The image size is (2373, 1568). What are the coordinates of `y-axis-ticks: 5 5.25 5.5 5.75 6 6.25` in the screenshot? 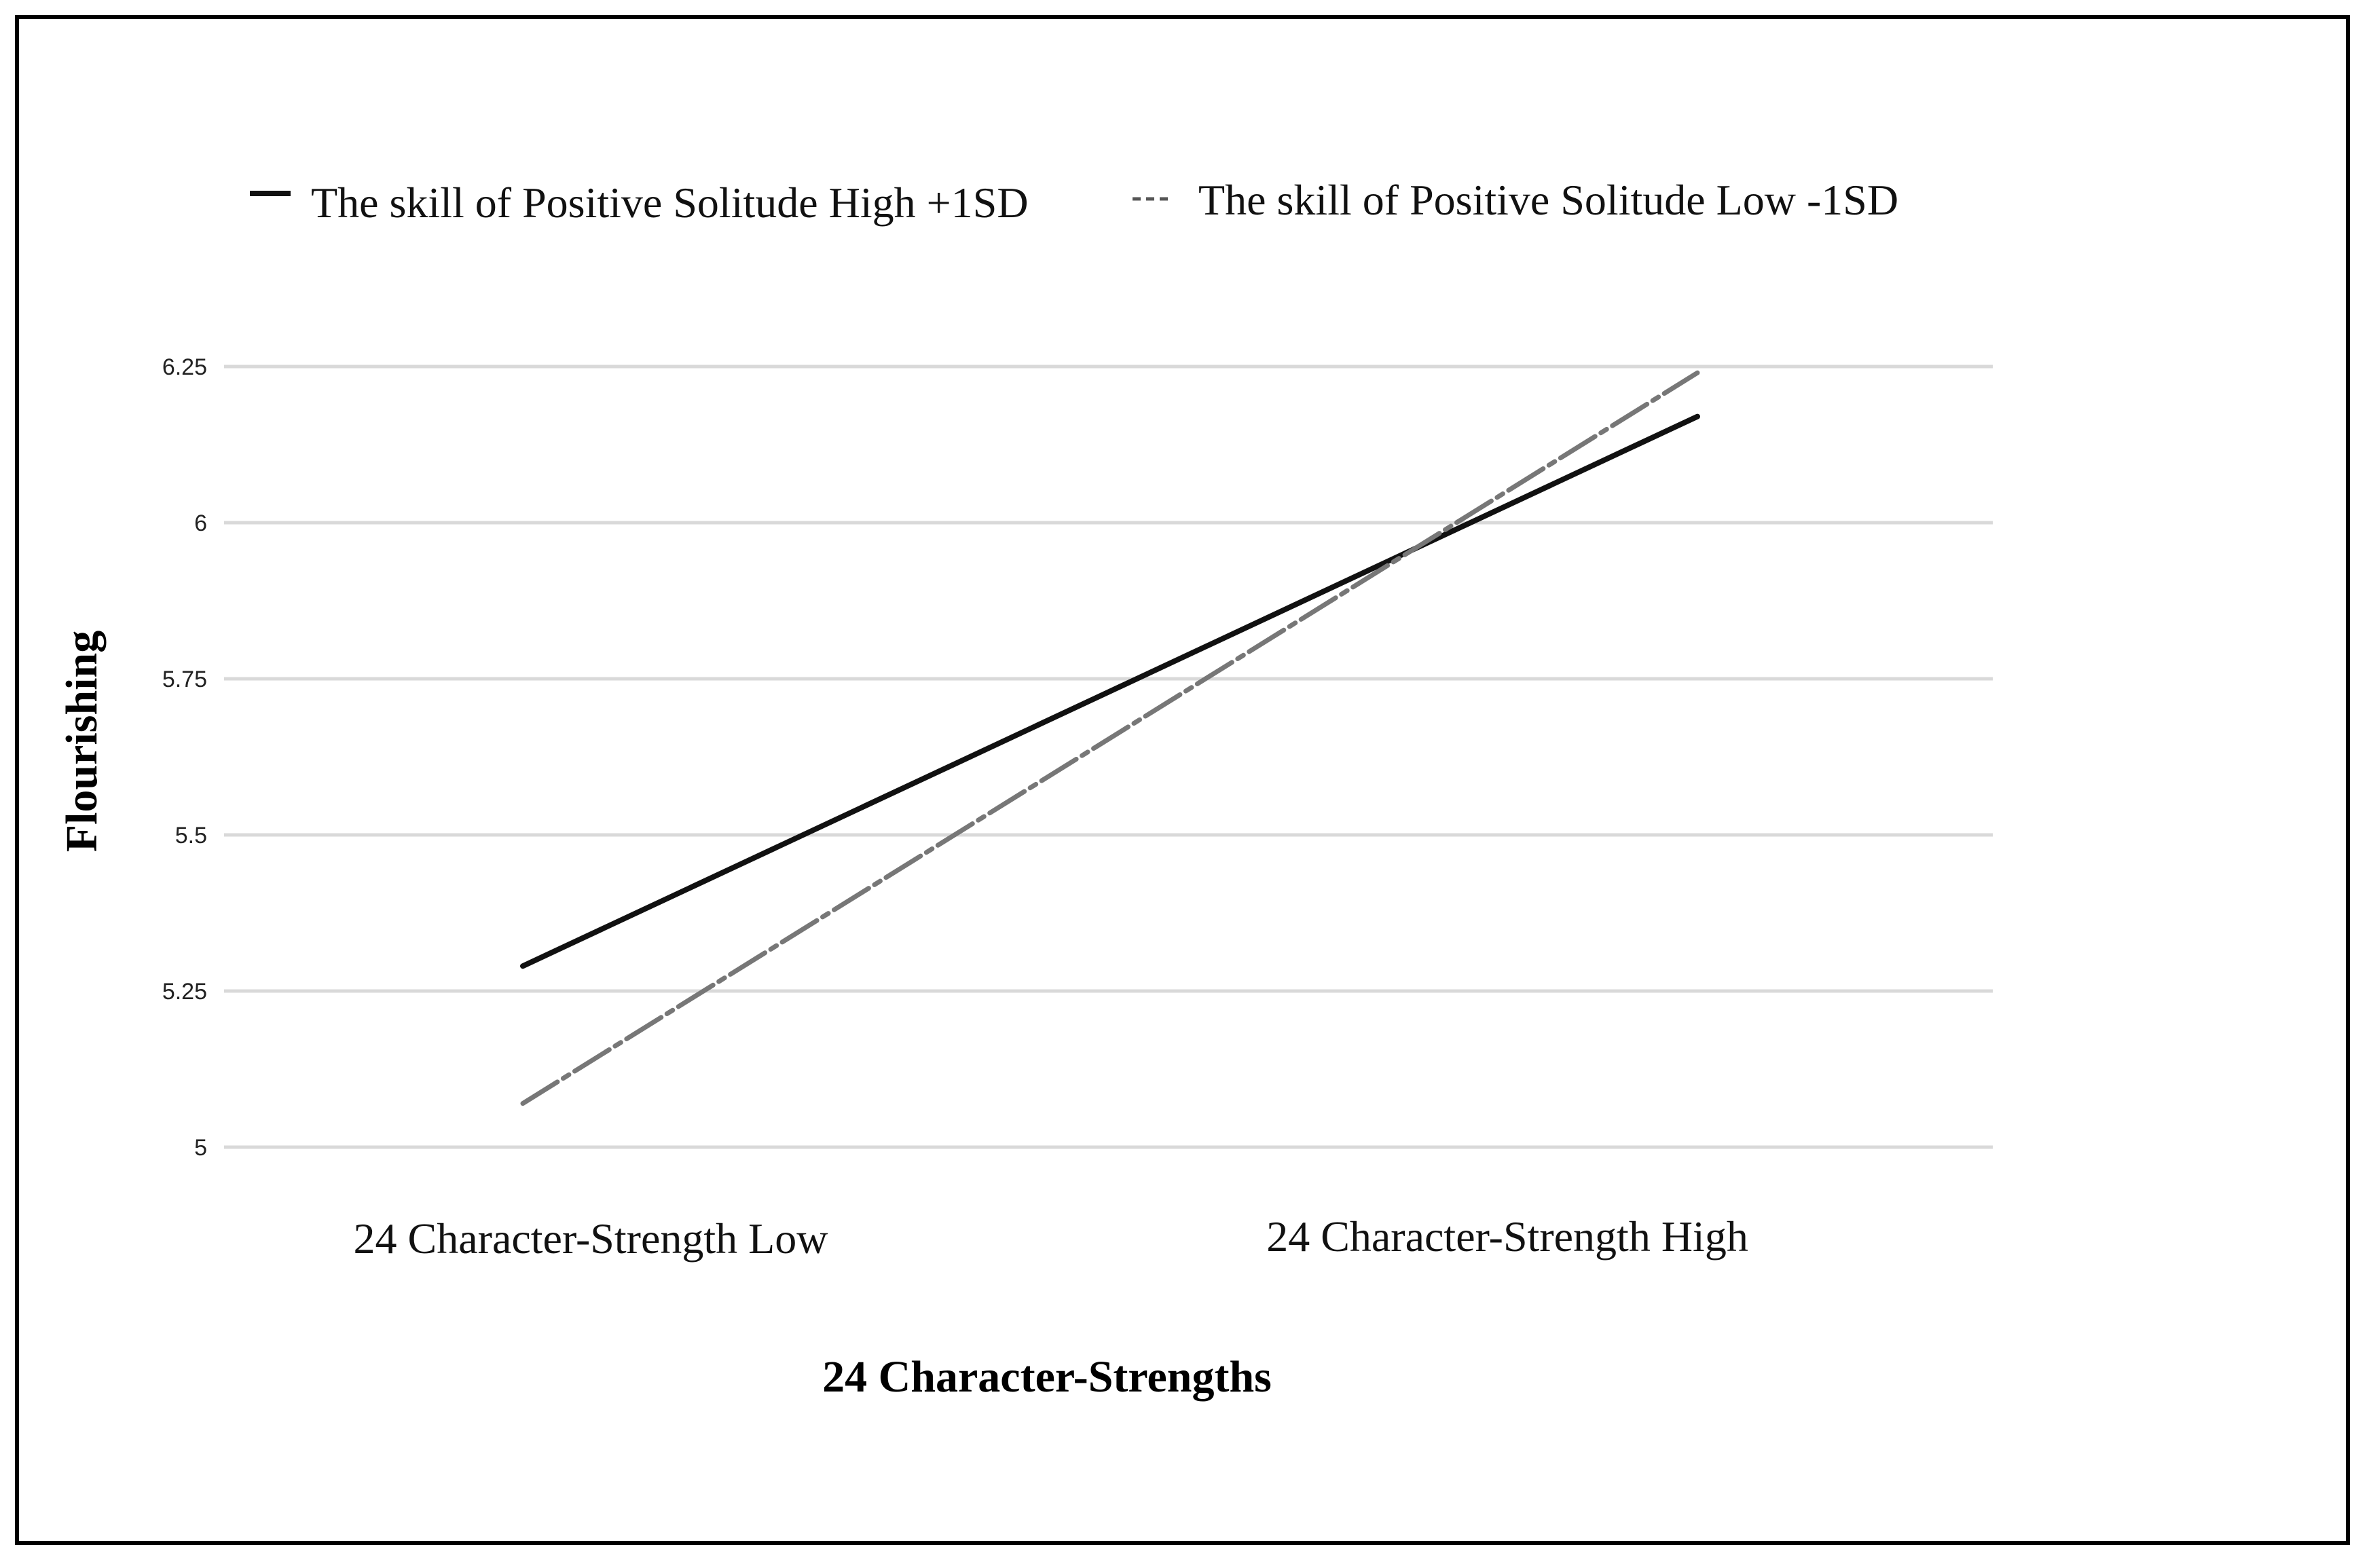 It's located at (184, 758).